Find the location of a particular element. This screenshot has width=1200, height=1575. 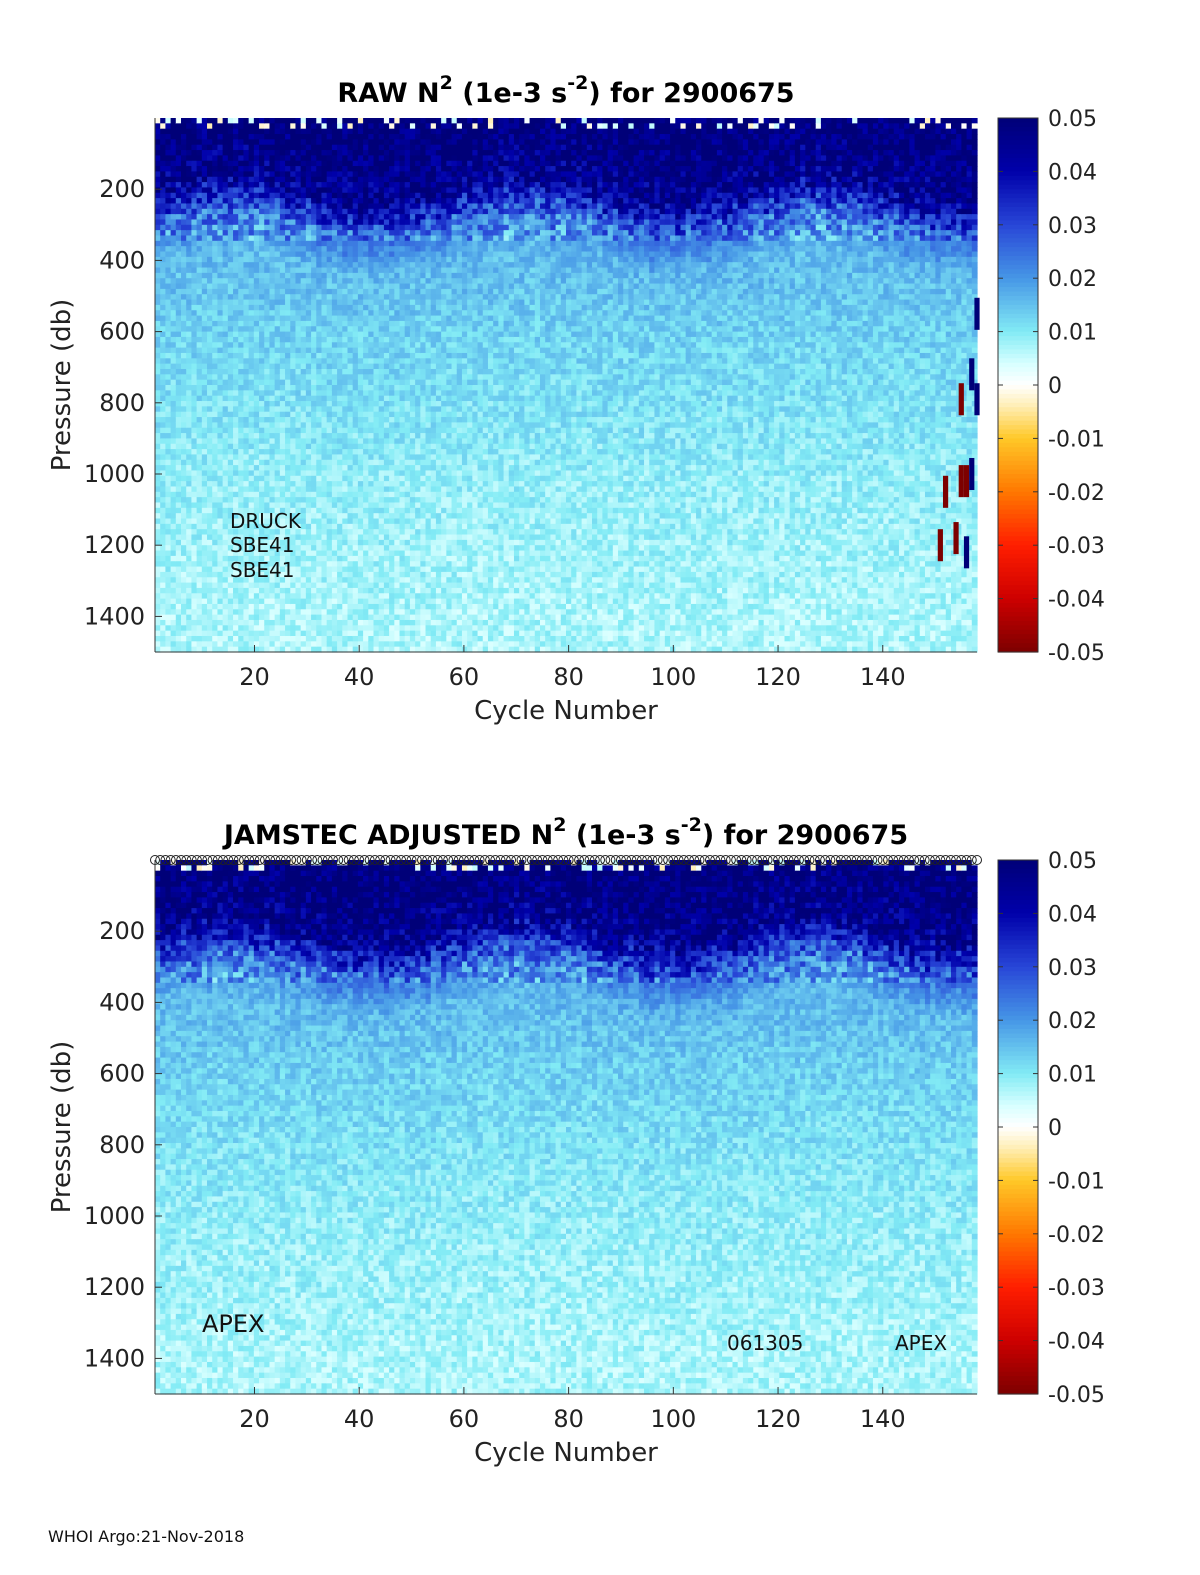

annotation-0: APEX is located at coordinates (233, 1324).